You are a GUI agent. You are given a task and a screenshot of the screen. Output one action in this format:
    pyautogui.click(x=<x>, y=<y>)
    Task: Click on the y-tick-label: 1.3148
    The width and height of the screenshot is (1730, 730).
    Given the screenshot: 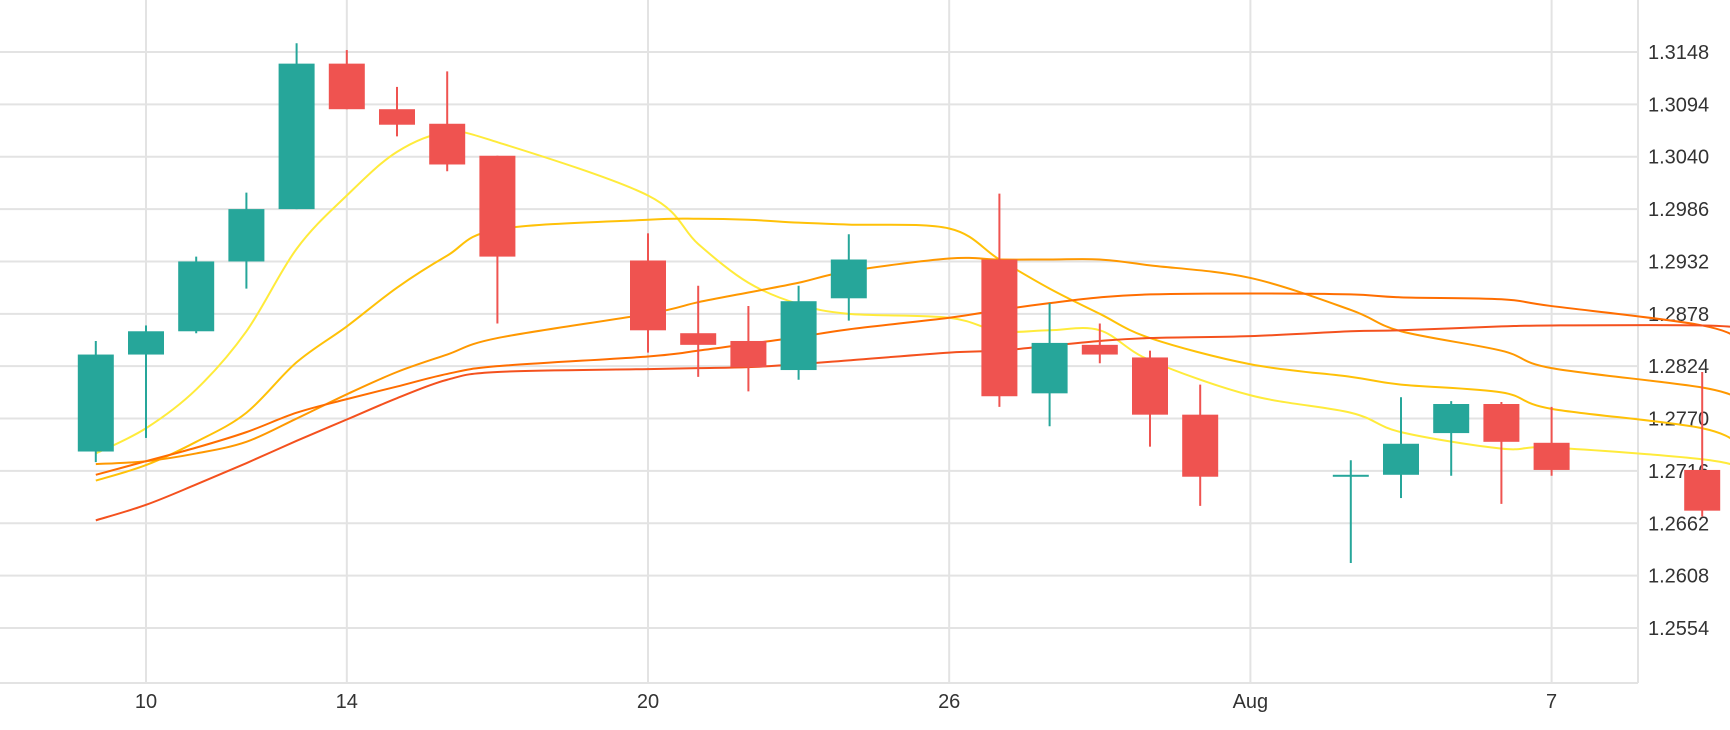 What is the action you would take?
    pyautogui.click(x=1678, y=53)
    